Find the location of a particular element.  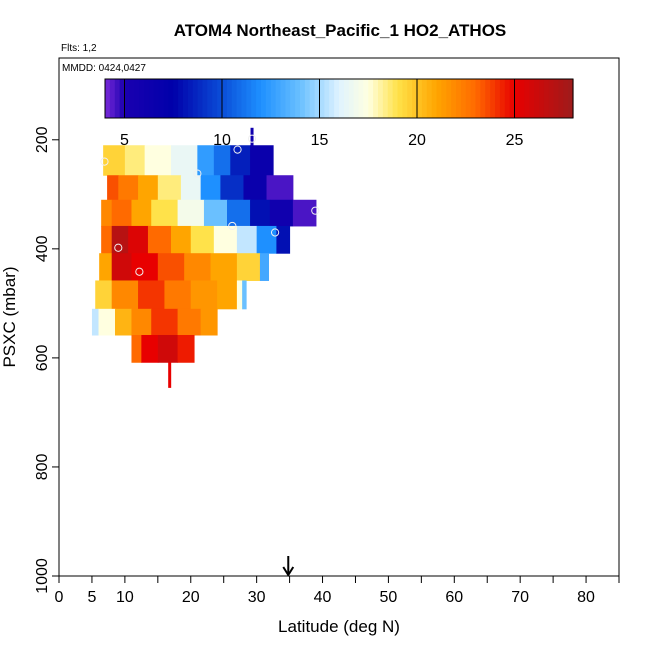

x-tick-label: 10 is located at coordinates (125, 597).